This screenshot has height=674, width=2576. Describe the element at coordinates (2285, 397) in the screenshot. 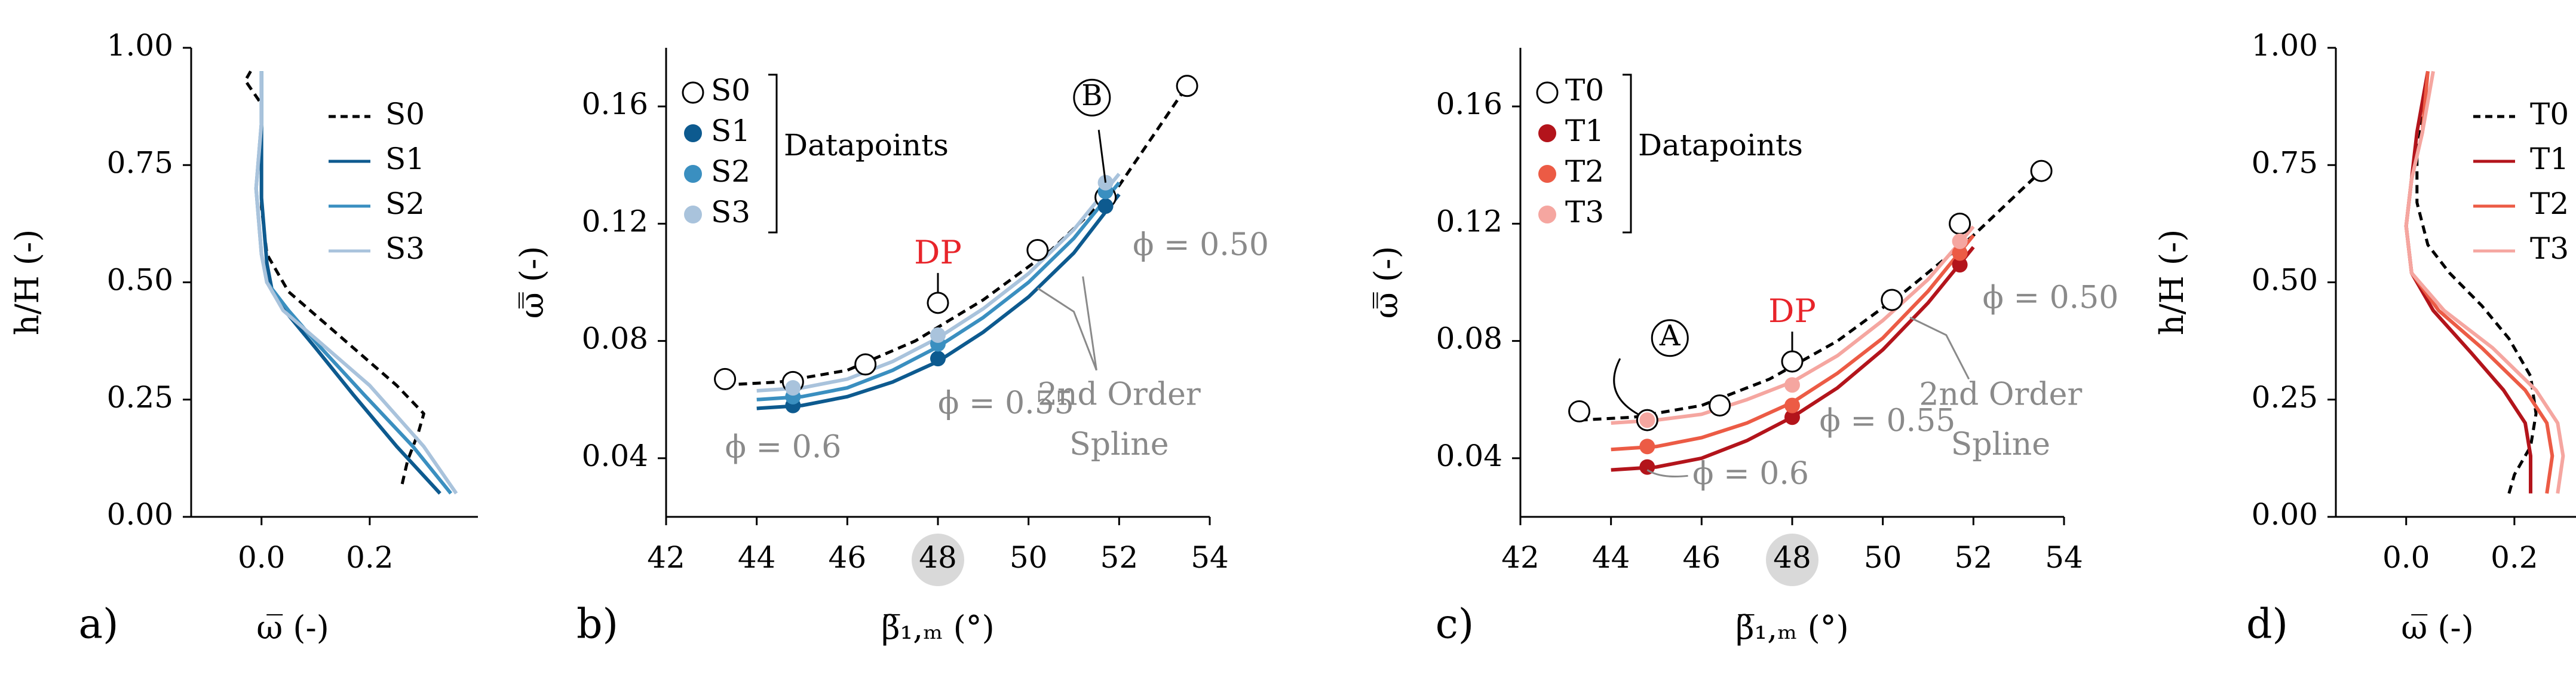

I see `y-tick-label: 0.25` at that location.